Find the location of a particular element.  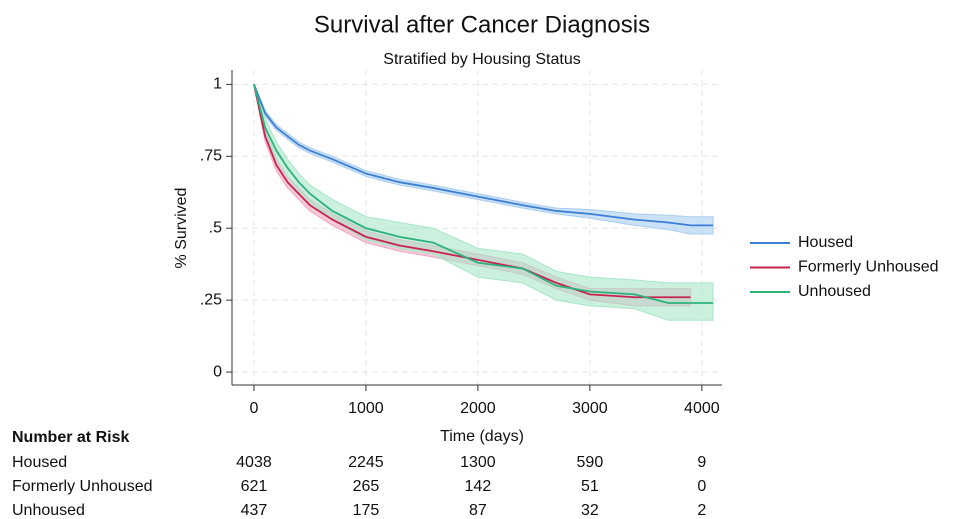

legend-label: Unhoused is located at coordinates (834, 291).